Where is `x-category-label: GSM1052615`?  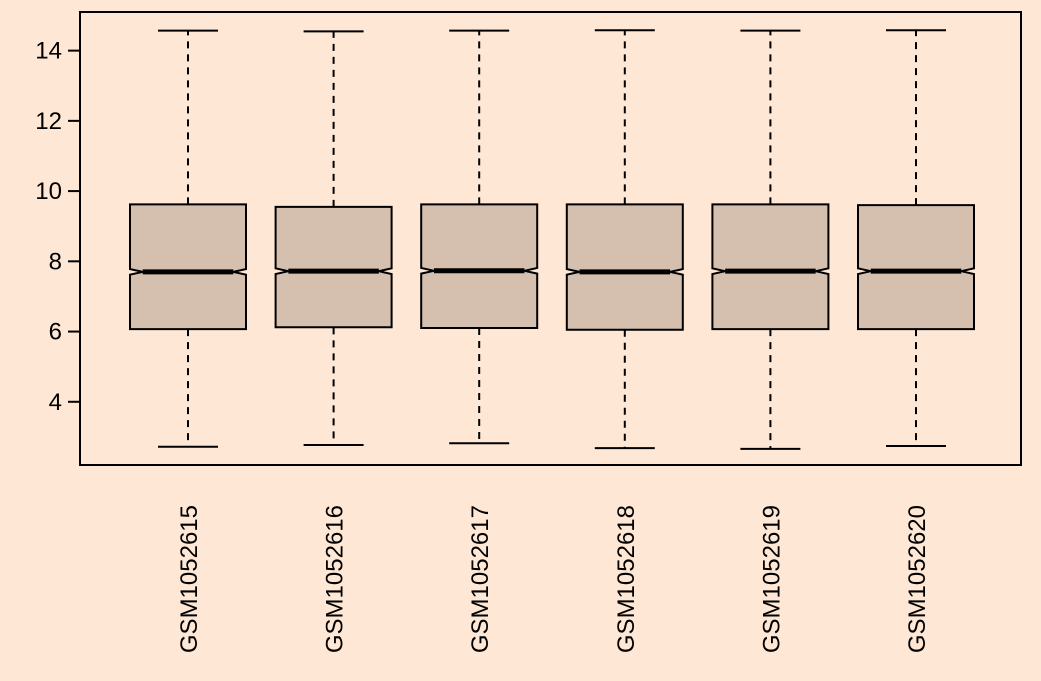 x-category-label: GSM1052615 is located at coordinates (189, 579).